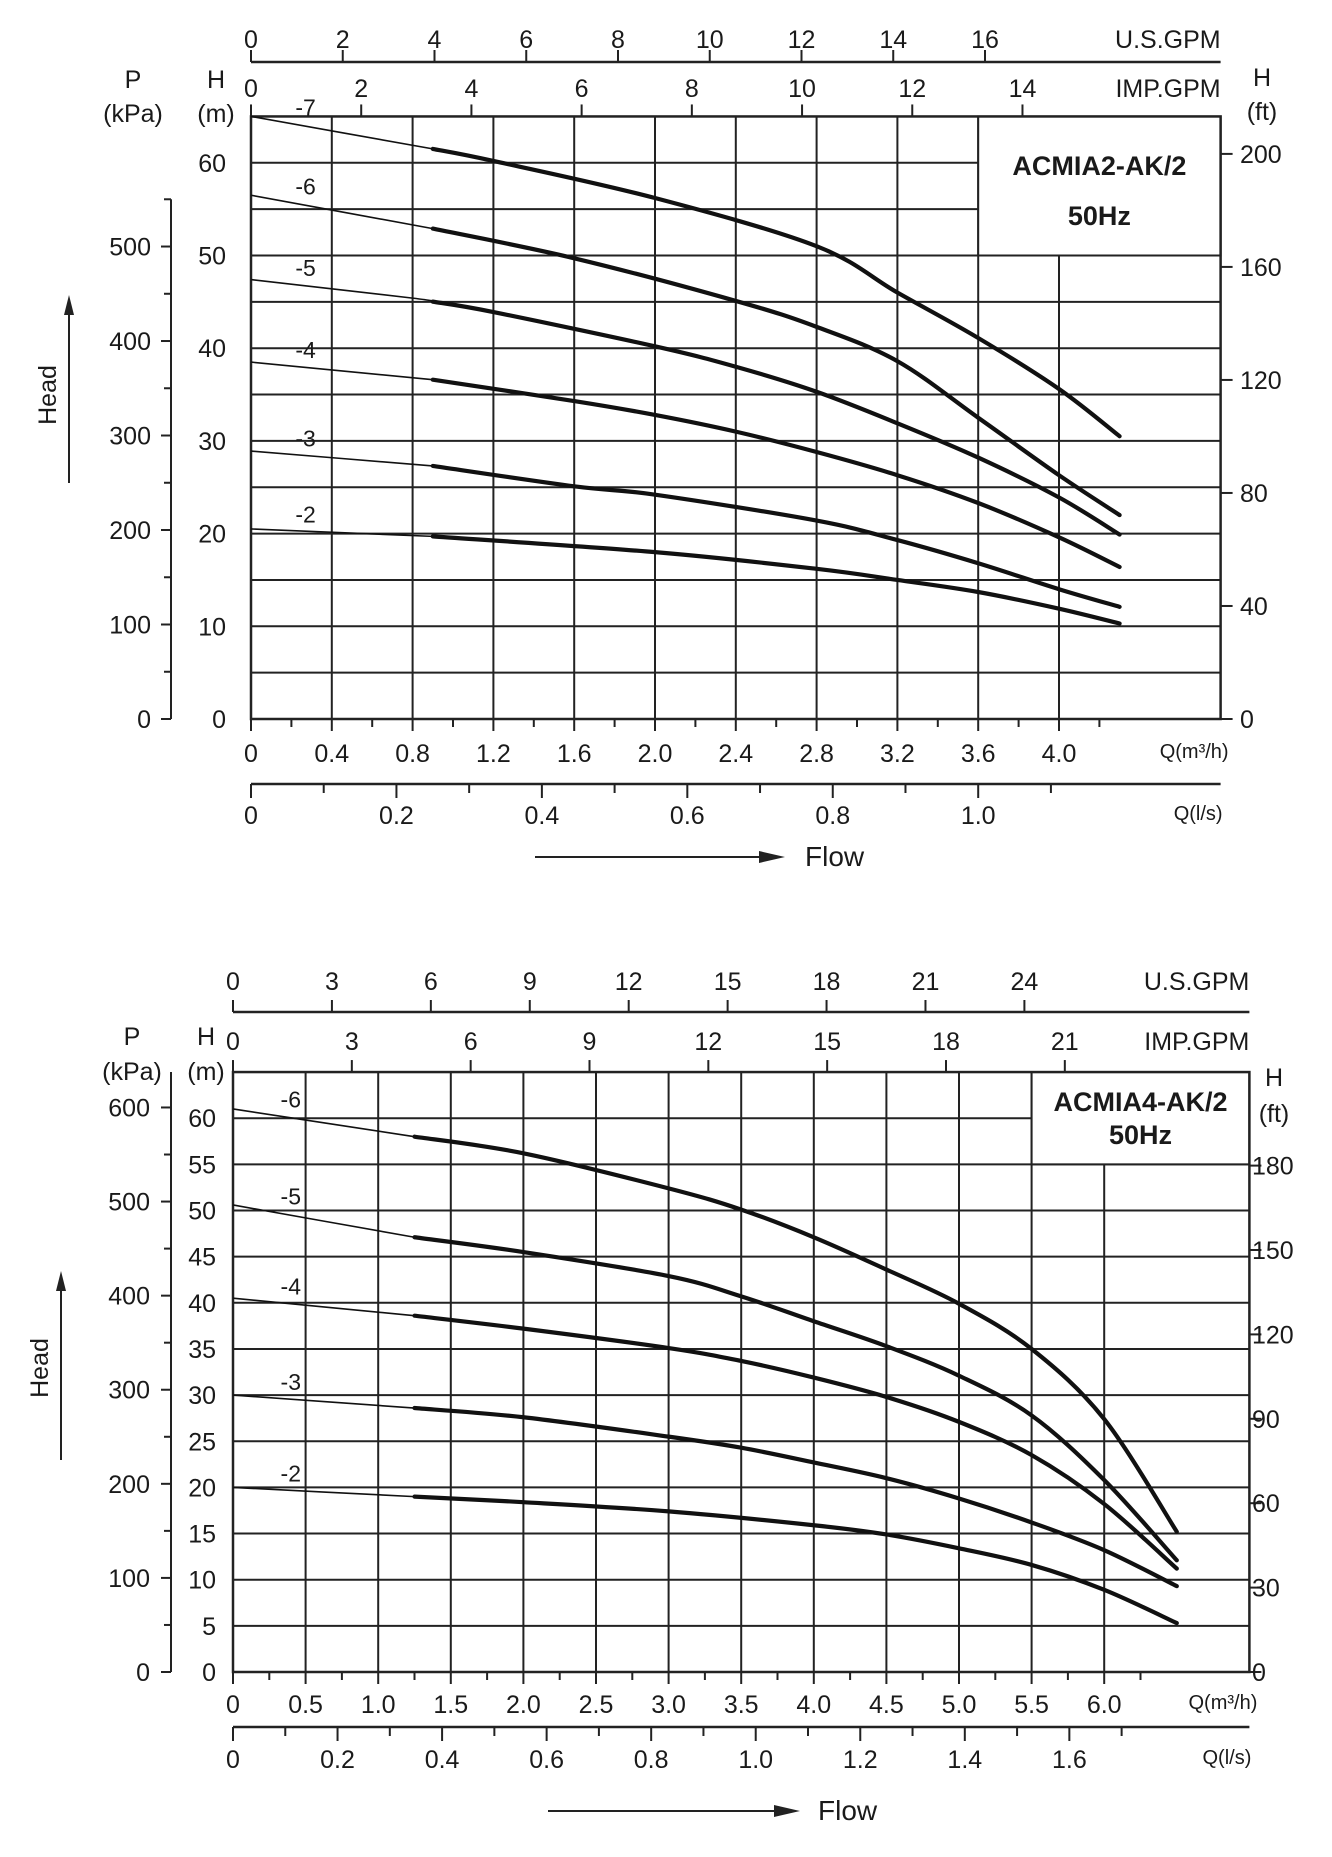 The width and height of the screenshot is (1332, 1857). Describe the element at coordinates (526, 40) in the screenshot. I see `us-gpm-tick-label: 6` at that location.